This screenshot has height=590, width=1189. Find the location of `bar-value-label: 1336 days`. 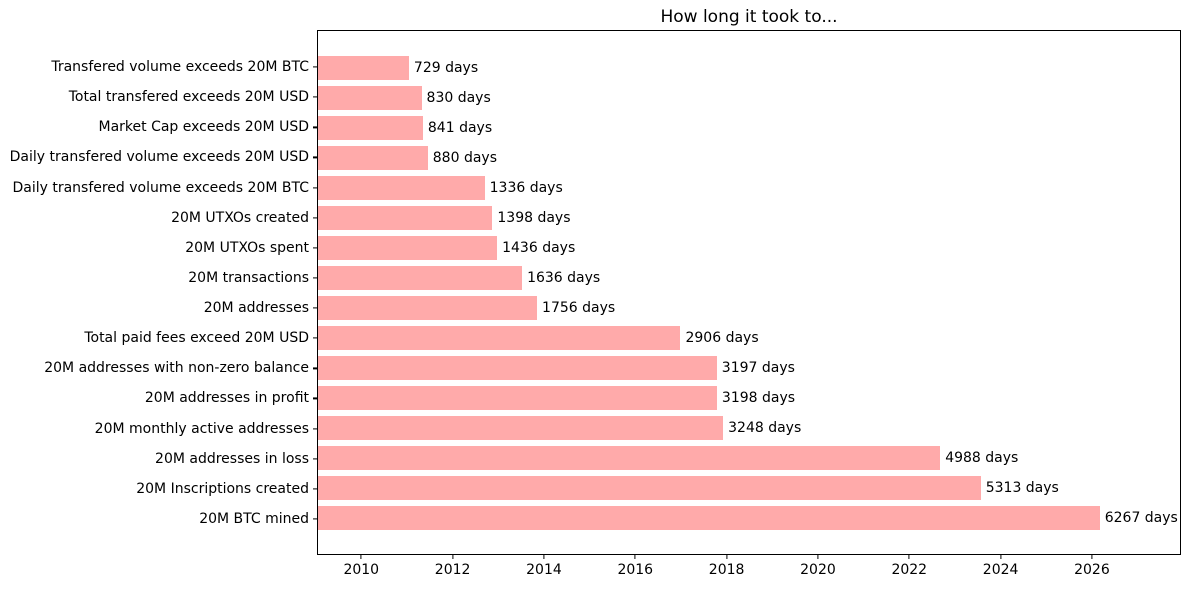

bar-value-label: 1336 days is located at coordinates (526, 188).